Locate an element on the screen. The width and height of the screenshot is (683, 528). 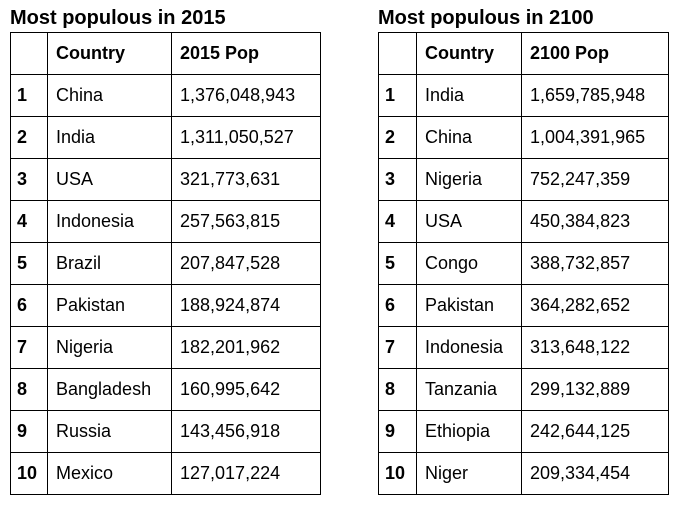
header-row: Country 2100 Pop is located at coordinates (523, 53).